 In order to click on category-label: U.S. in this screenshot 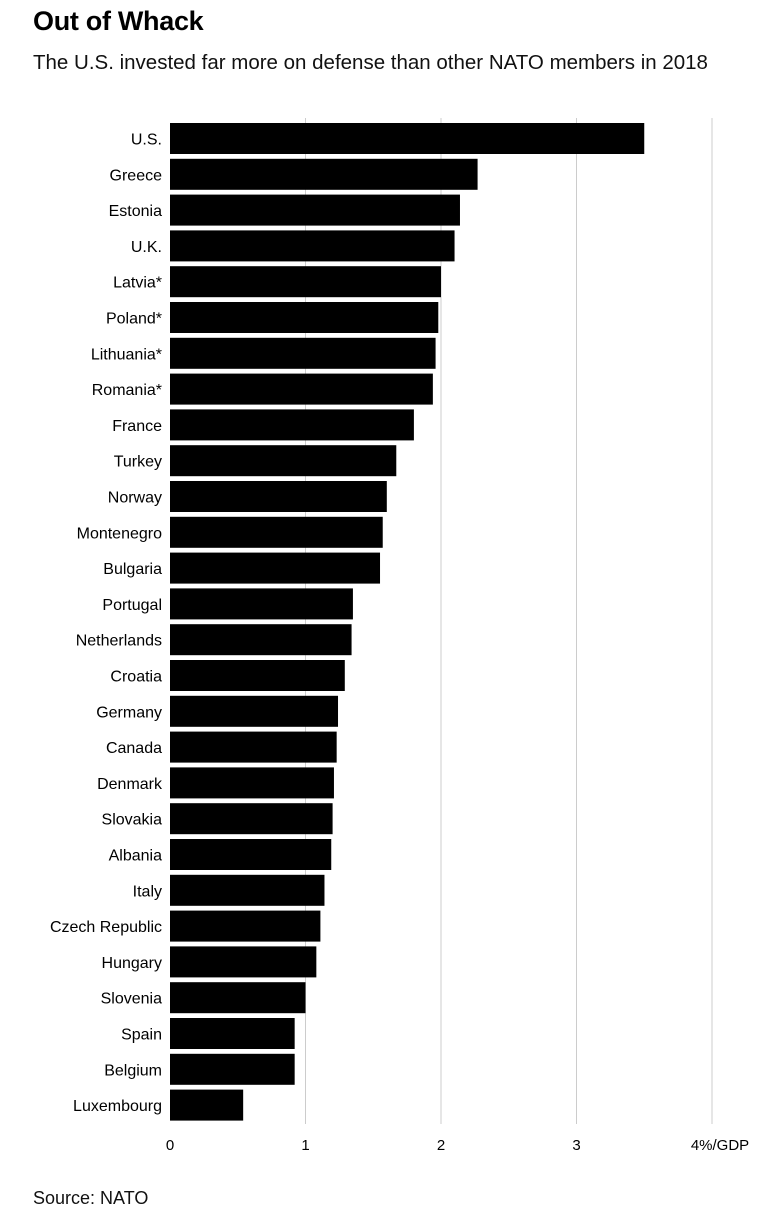, I will do `click(146, 140)`.